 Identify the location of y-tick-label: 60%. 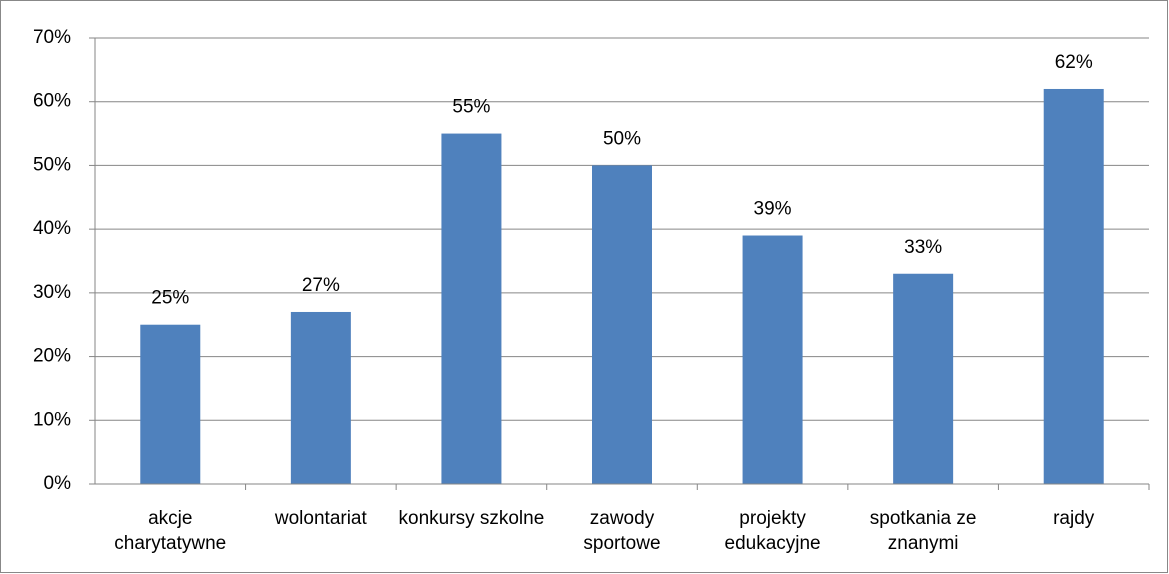
(52, 101).